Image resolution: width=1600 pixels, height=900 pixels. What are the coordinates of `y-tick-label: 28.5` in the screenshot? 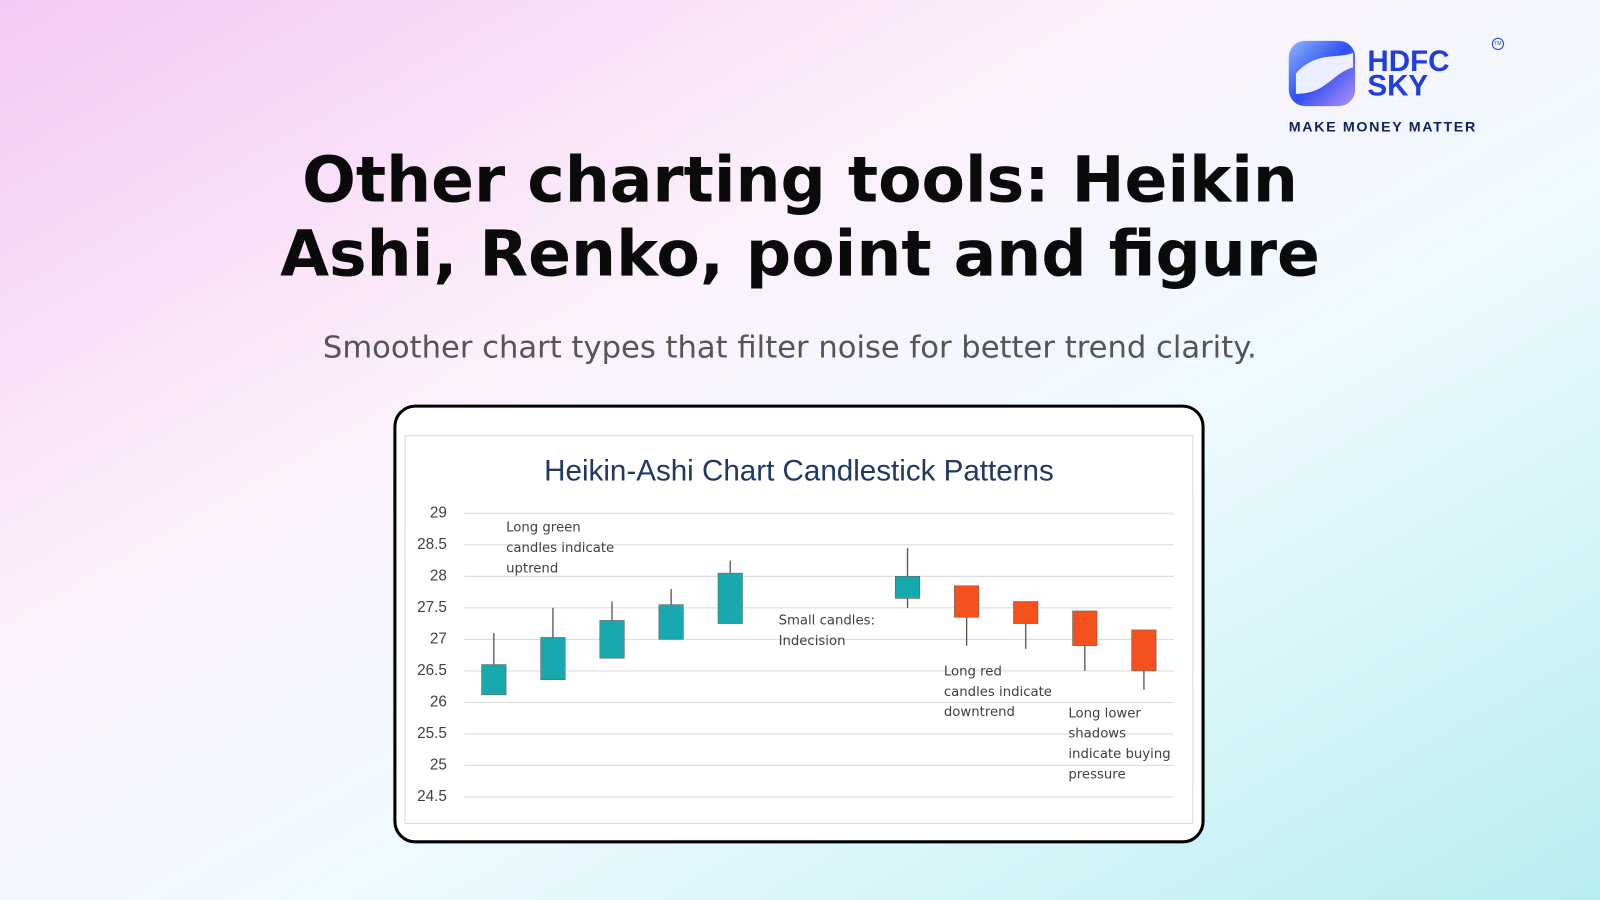 It's located at (432, 544).